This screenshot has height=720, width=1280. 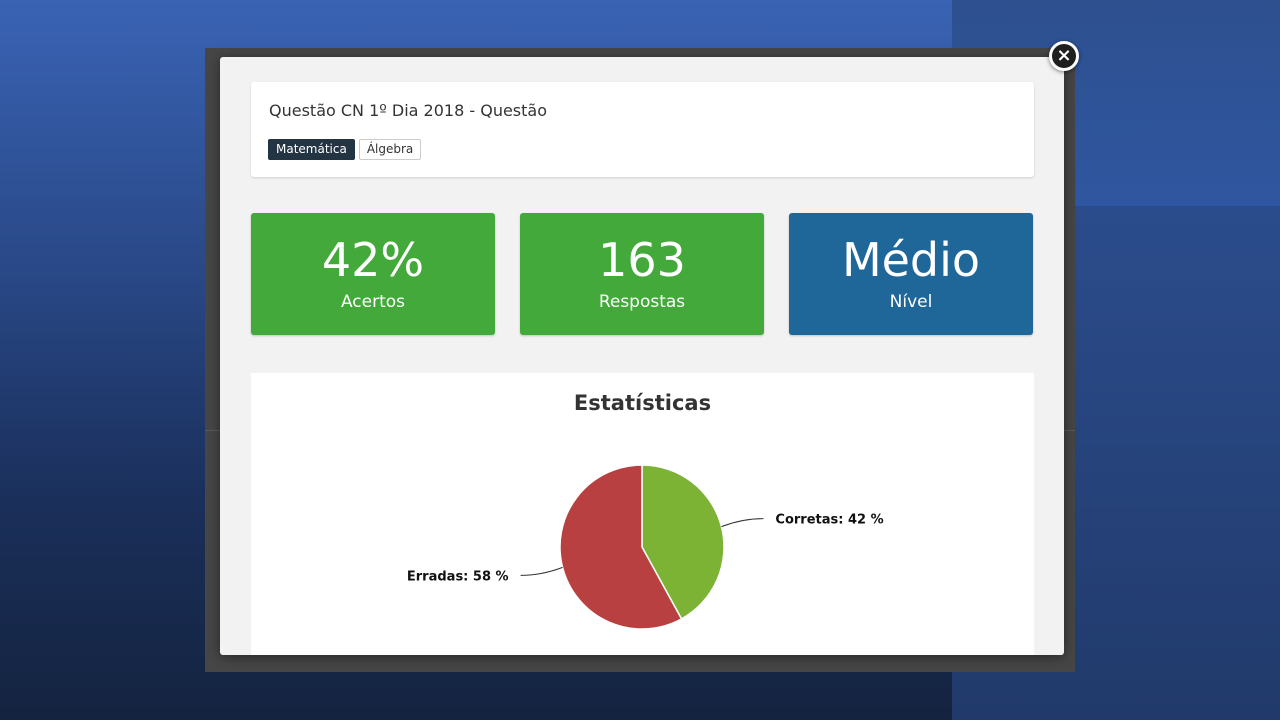 What do you see at coordinates (373, 260) in the screenshot?
I see `stat-value: 42%` at bounding box center [373, 260].